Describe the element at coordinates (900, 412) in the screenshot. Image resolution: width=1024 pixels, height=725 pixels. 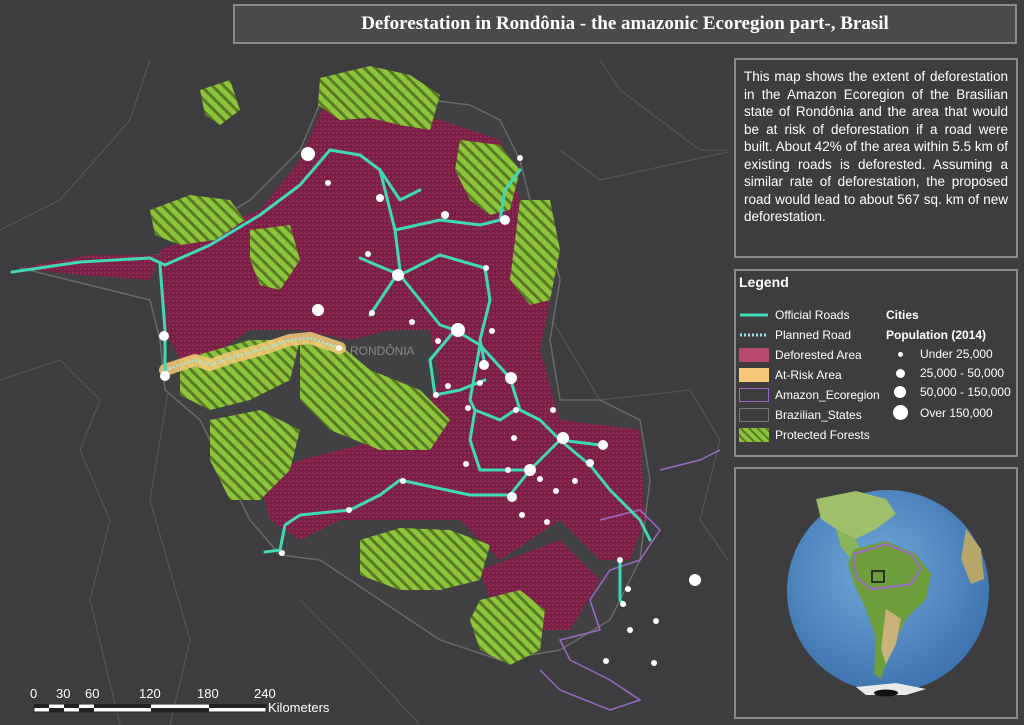
I see `city-dot-xlarge-icon` at that location.